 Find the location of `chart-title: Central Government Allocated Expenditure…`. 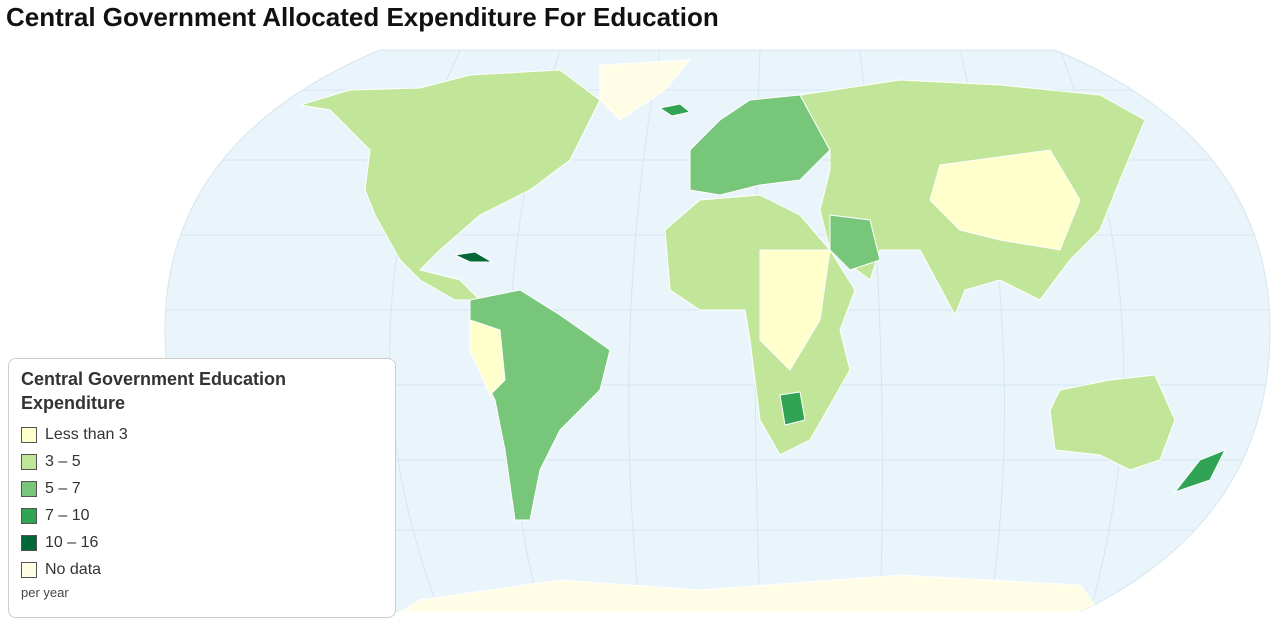

chart-title: Central Government Allocated Expenditure… is located at coordinates (362, 17).